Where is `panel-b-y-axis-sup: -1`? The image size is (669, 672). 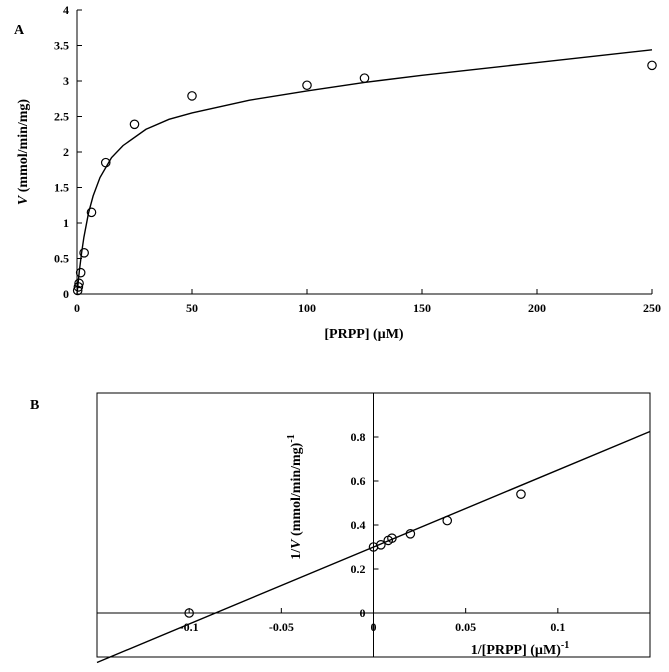
panel-b-y-axis-sup: -1 is located at coordinates (291, 438).